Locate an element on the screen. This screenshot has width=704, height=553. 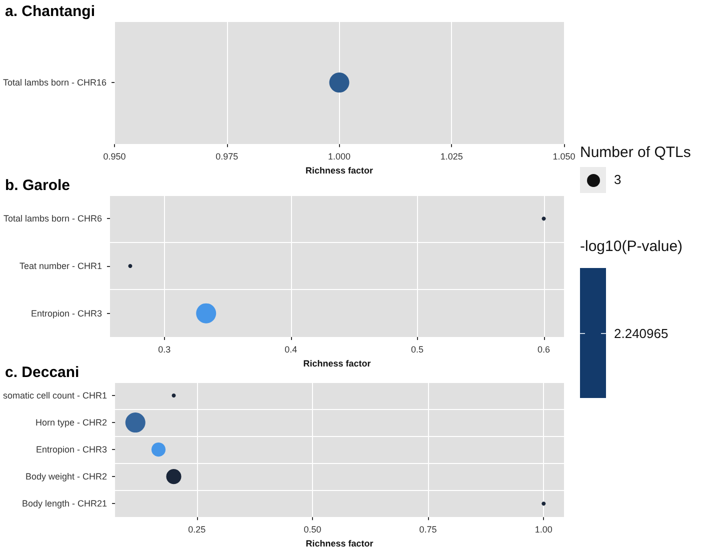
x-tick-label: 1.025 is located at coordinates (451, 157).